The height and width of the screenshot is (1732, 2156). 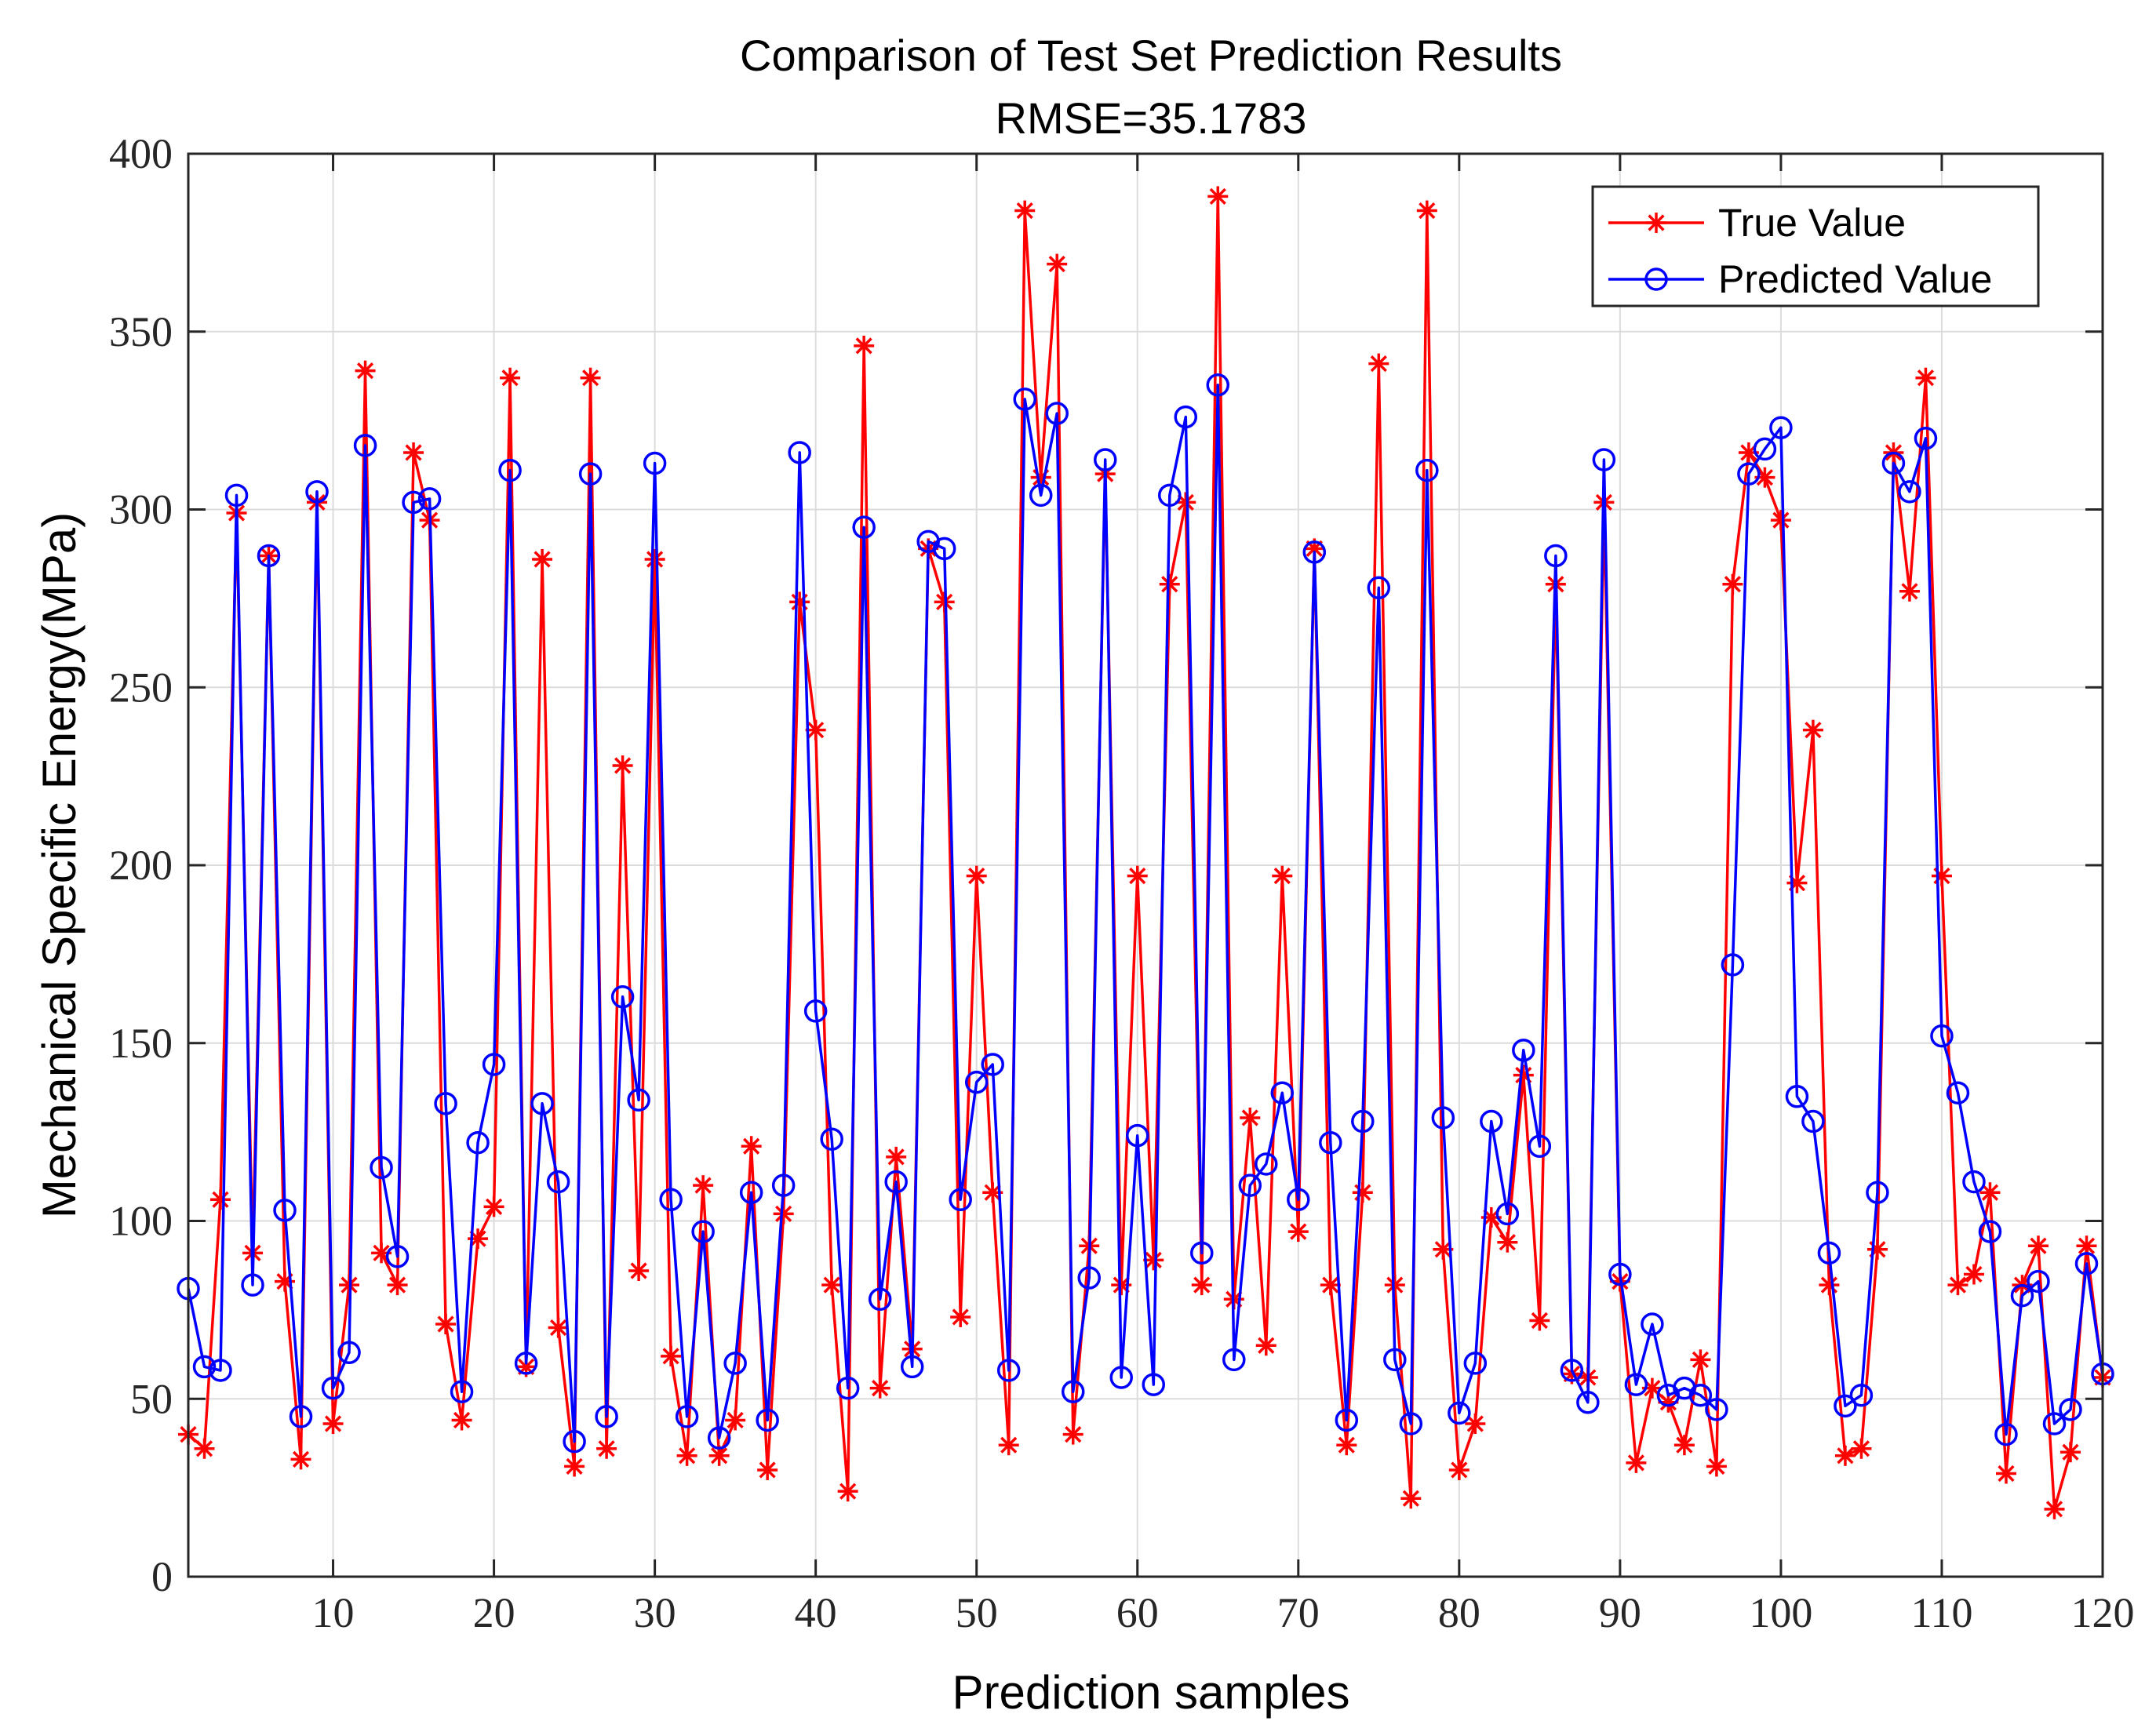 What do you see at coordinates (1855, 279) in the screenshot?
I see `legend-label-predicted-value: Predicted Value` at bounding box center [1855, 279].